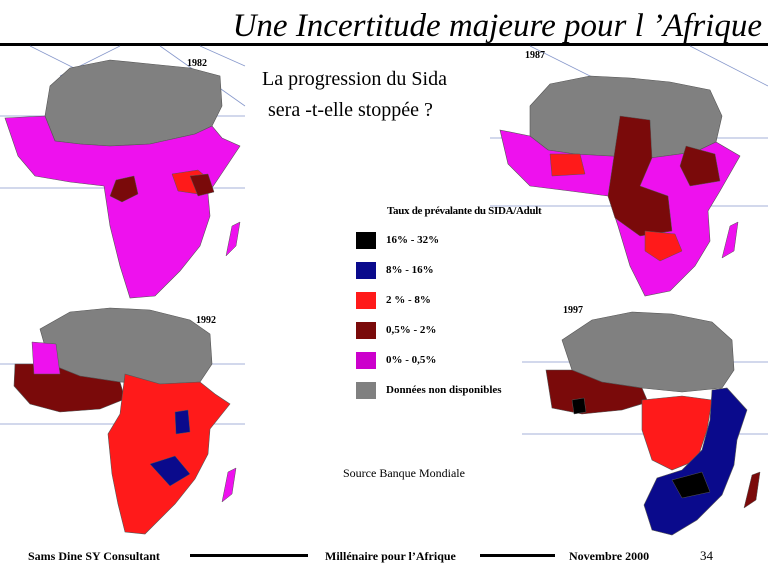 Image resolution: width=768 pixels, height=576 pixels. What do you see at coordinates (249, 555) in the screenshot?
I see `footer-rule-left` at bounding box center [249, 555].